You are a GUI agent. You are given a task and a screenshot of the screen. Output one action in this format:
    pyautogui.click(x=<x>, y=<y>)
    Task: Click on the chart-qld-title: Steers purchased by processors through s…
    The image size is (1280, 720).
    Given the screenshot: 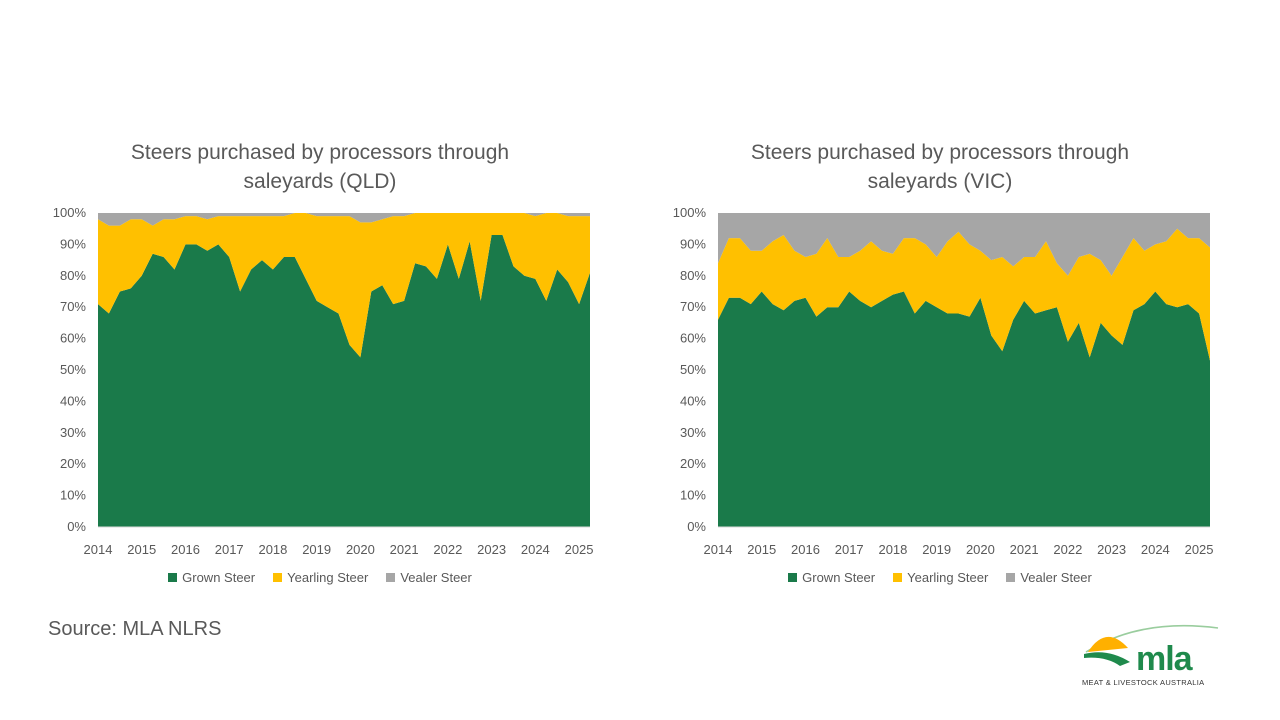 What is the action you would take?
    pyautogui.click(x=320, y=167)
    